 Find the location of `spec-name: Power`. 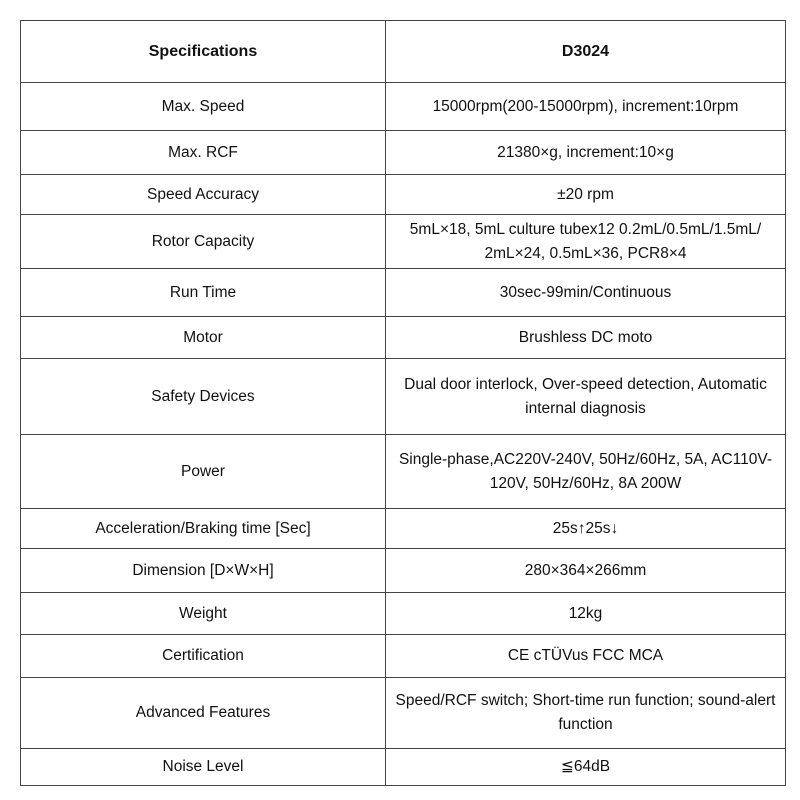

spec-name: Power is located at coordinates (203, 471).